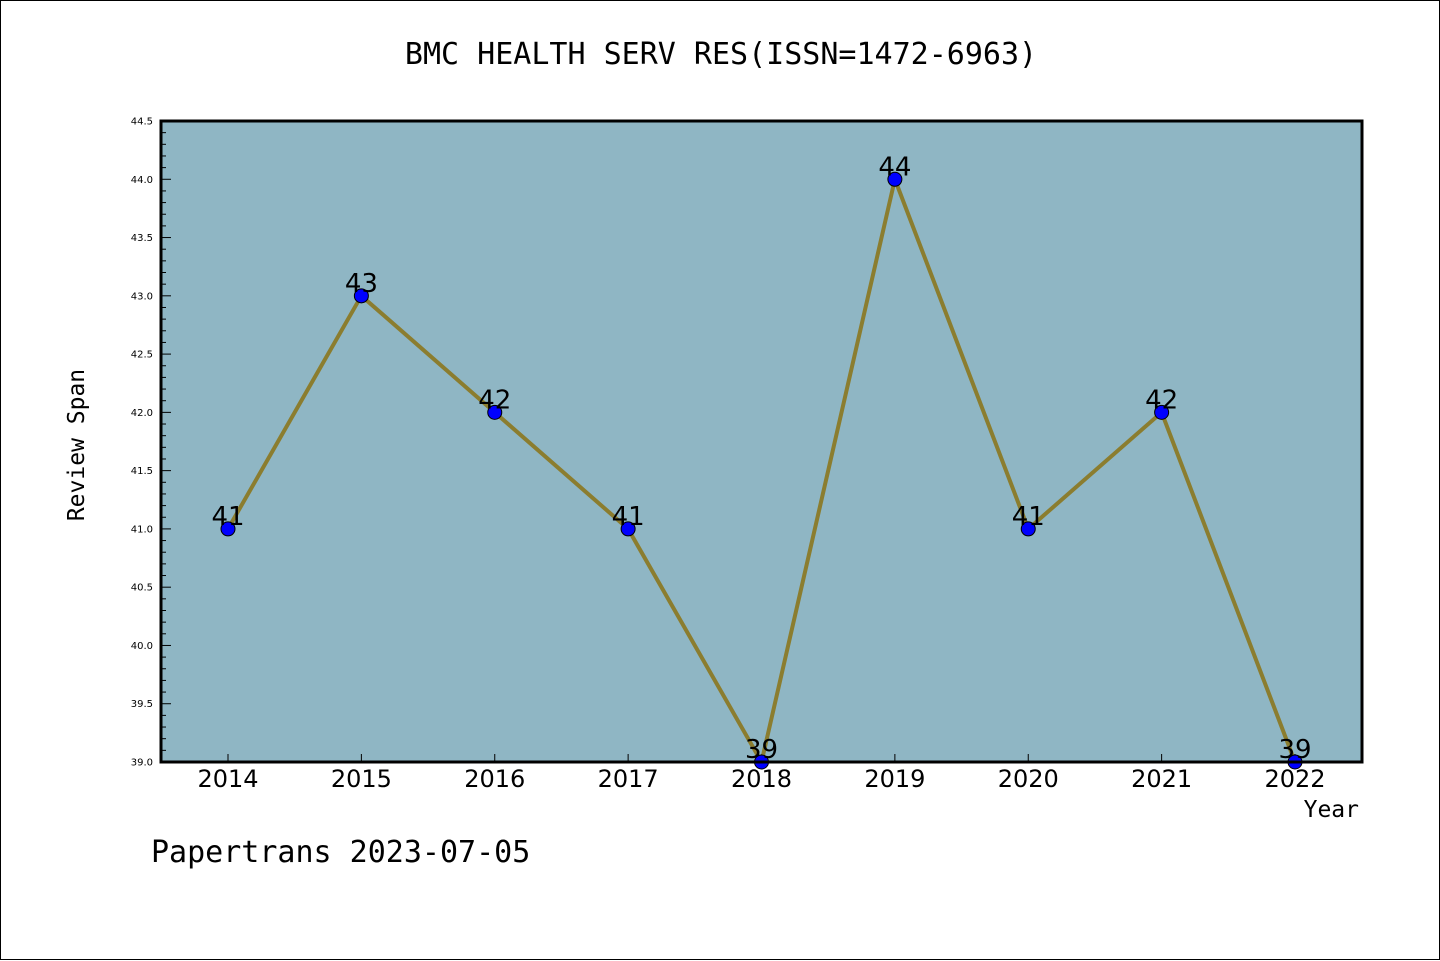 The height and width of the screenshot is (961, 1440). What do you see at coordinates (142, 529) in the screenshot?
I see `y-tick-label: 41.0` at bounding box center [142, 529].